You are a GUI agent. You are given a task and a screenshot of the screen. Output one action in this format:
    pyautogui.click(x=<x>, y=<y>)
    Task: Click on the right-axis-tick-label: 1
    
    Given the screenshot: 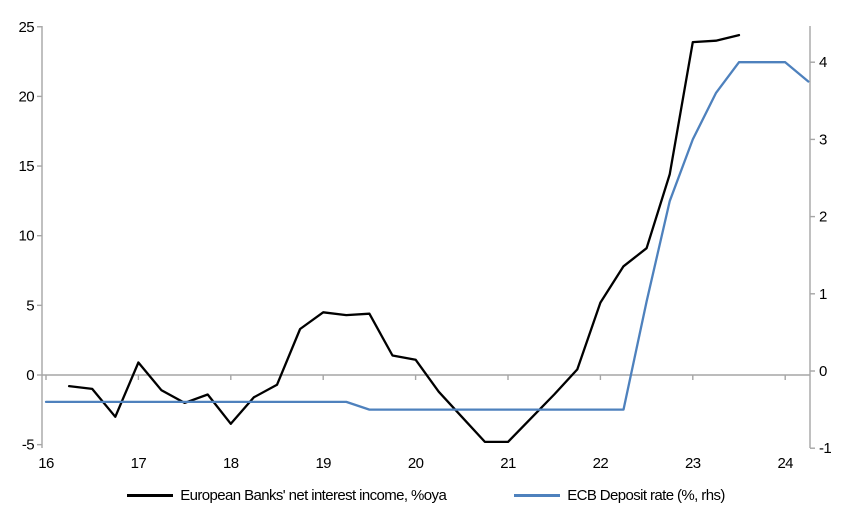 What is the action you would take?
    pyautogui.click(x=823, y=294)
    